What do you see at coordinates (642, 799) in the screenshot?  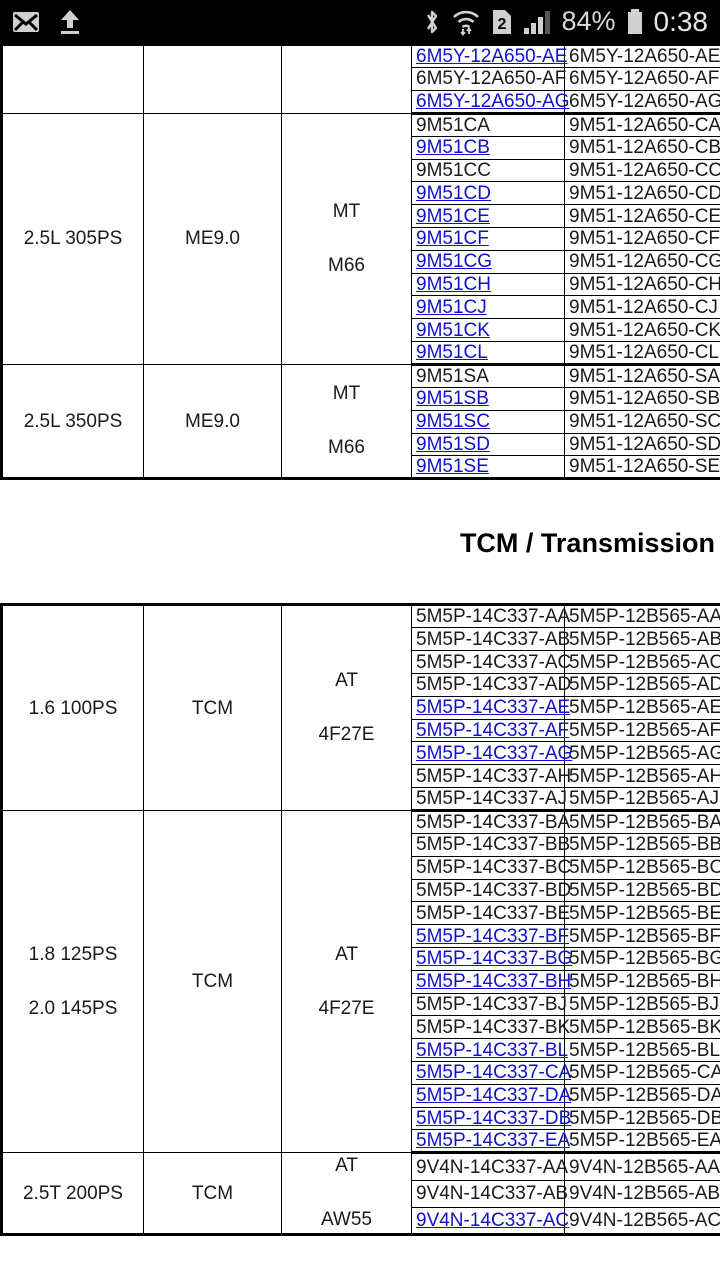 I see `full-part-number-cell: 5M5P-12B565-AJ` at bounding box center [642, 799].